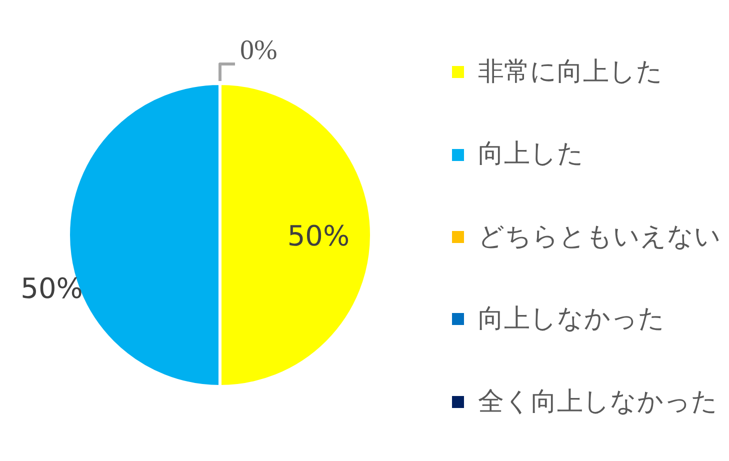 Image resolution: width=729 pixels, height=461 pixels. Describe the element at coordinates (259, 50) in the screenshot. I see `text: 0%` at that location.